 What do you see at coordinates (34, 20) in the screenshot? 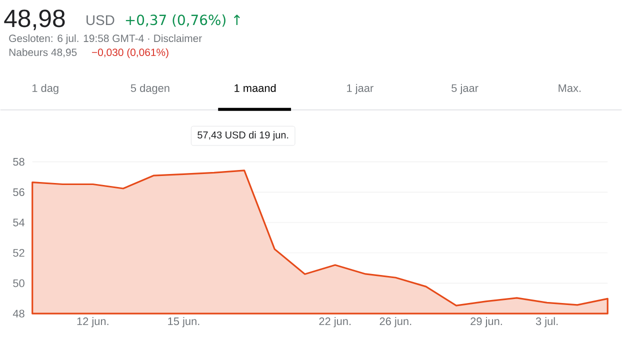
I see `chart-title: 48,98` at bounding box center [34, 20].